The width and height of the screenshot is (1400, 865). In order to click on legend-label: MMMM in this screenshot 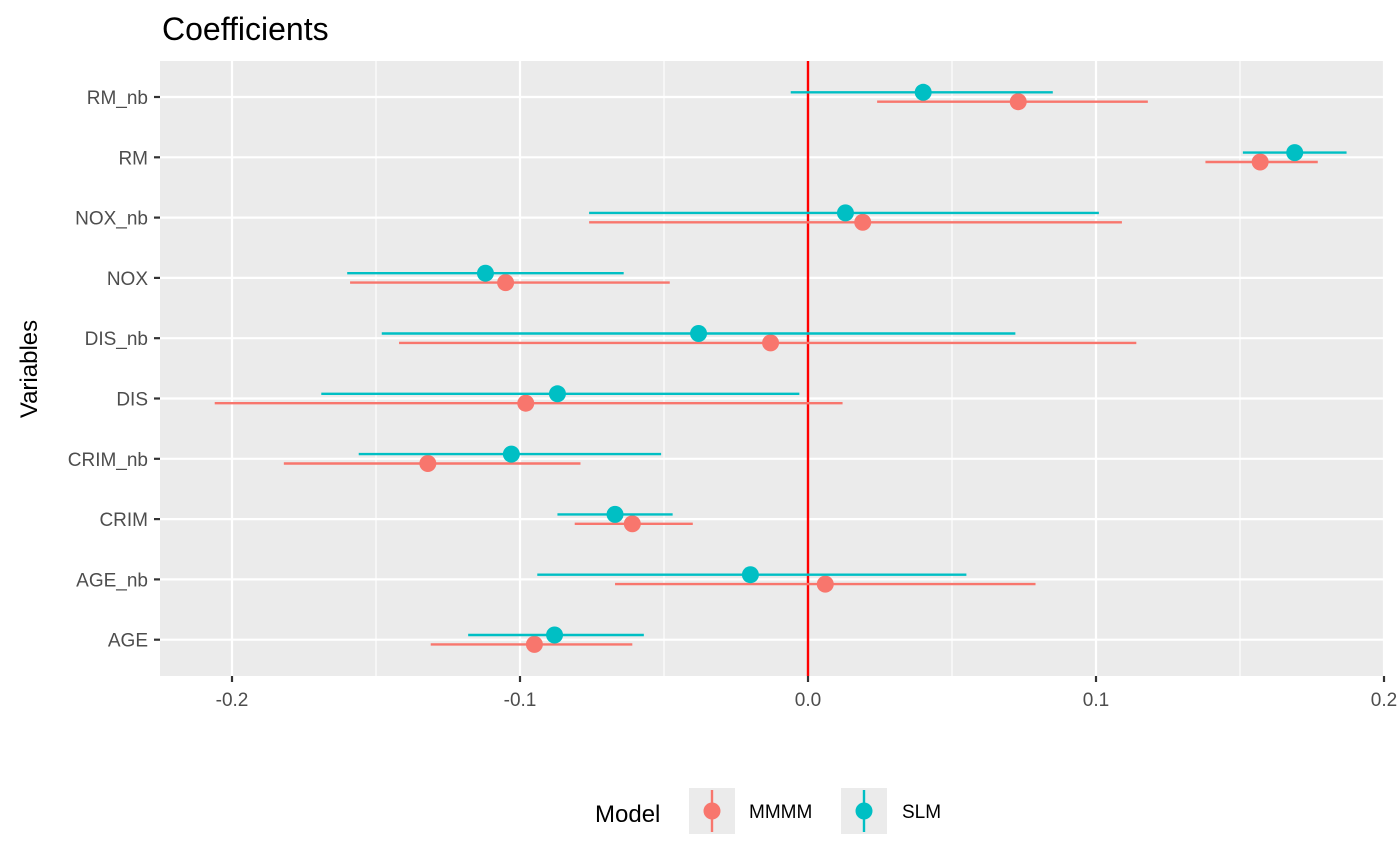, I will do `click(780, 812)`.